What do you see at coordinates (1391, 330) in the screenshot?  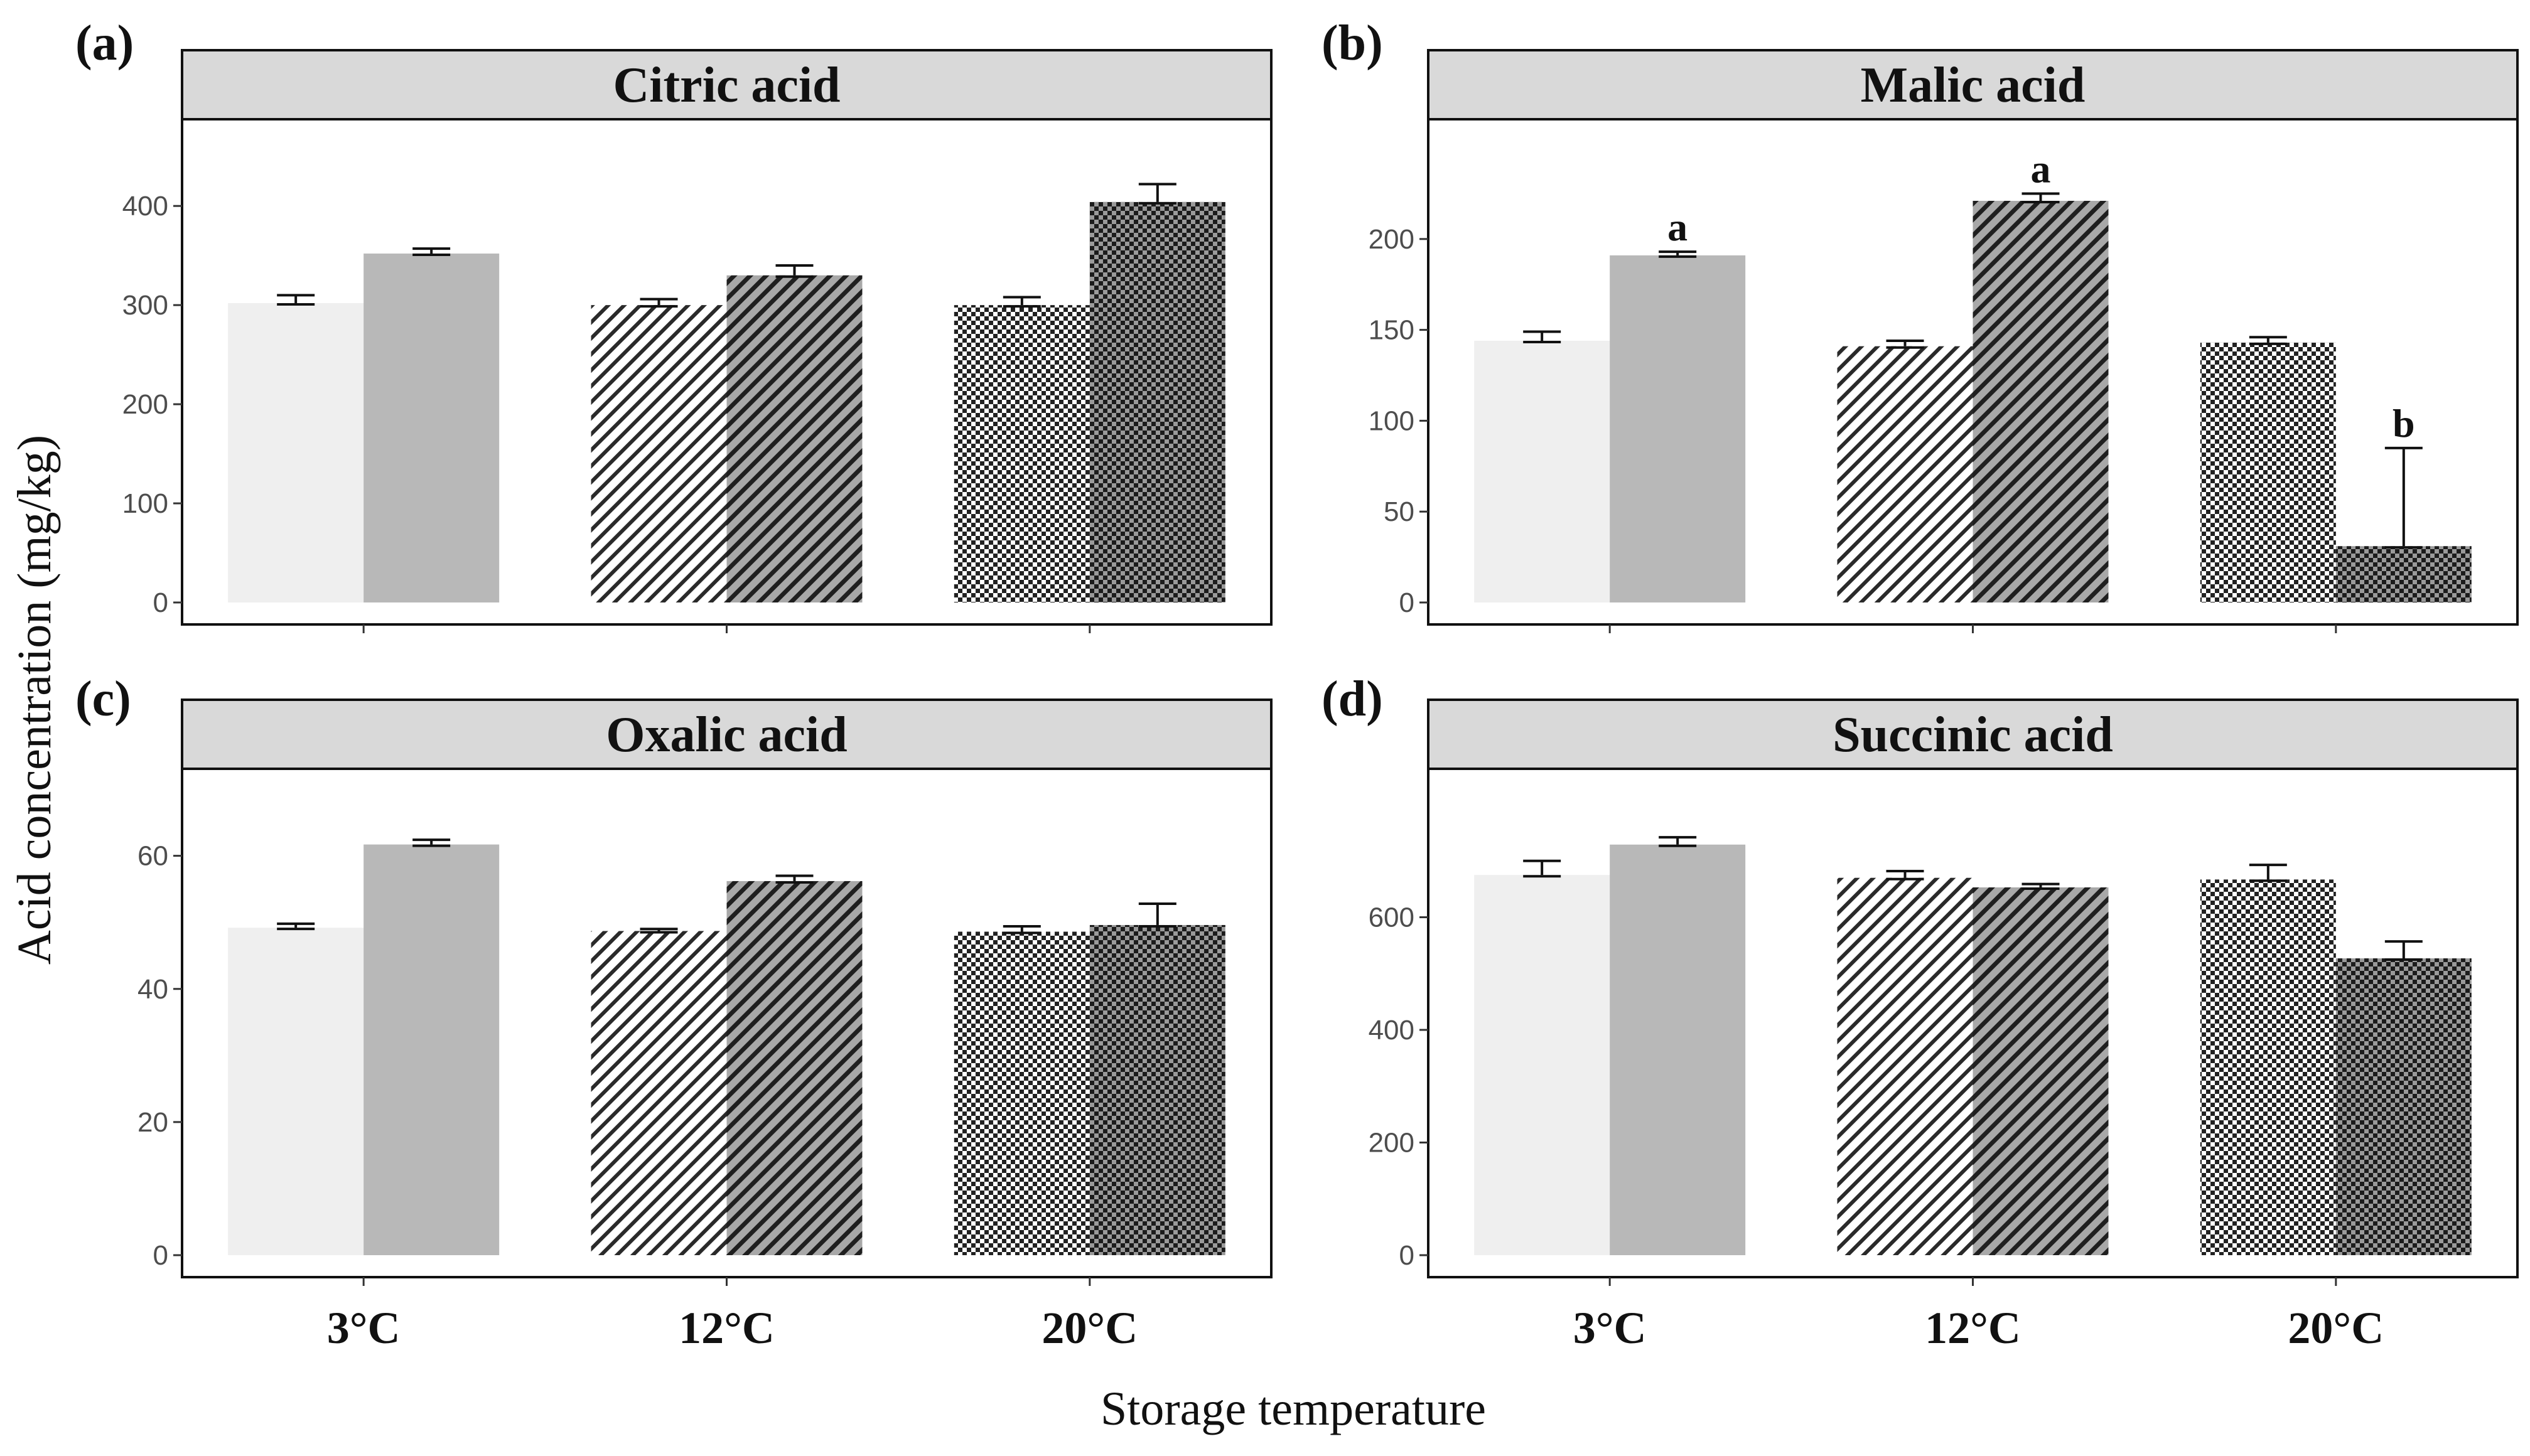 I see `y-tick-label: 150` at bounding box center [1391, 330].